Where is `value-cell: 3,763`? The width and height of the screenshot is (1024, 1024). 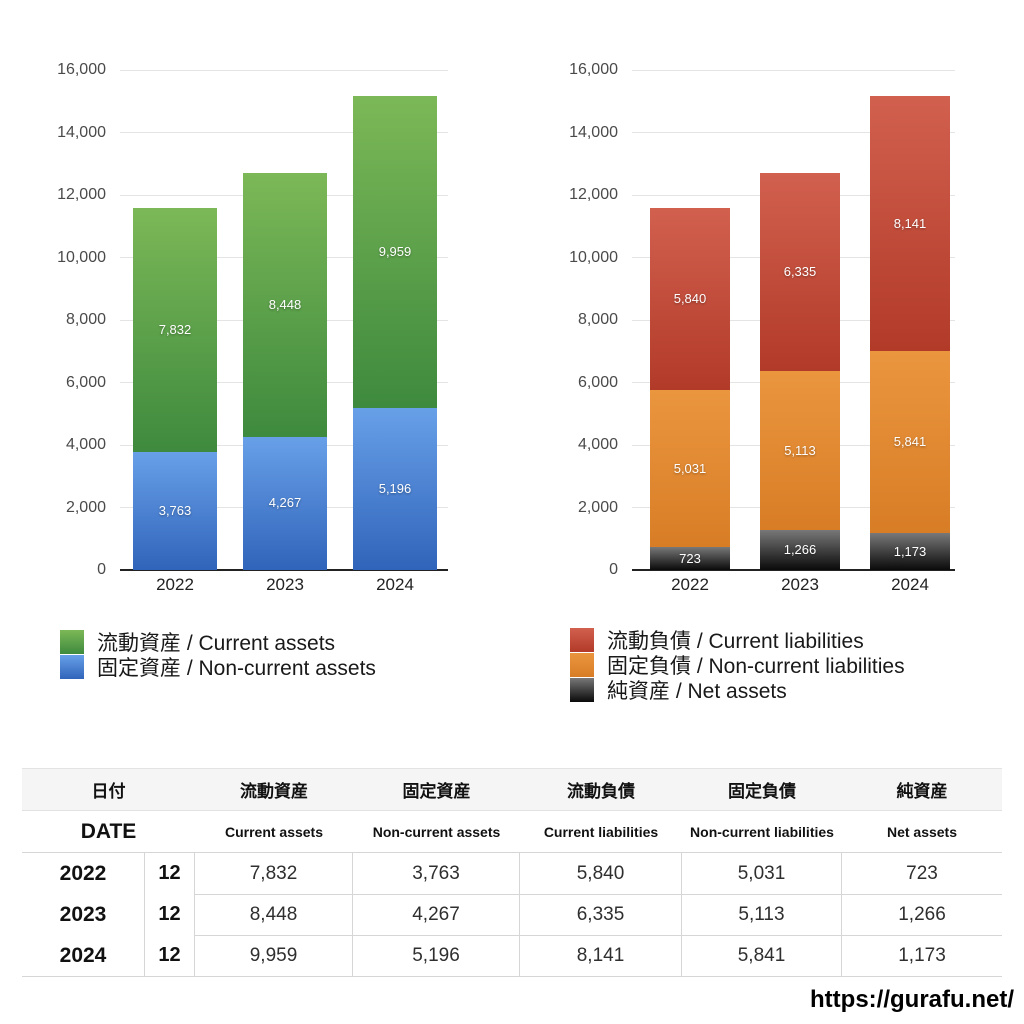
value-cell: 3,763 is located at coordinates (436, 873).